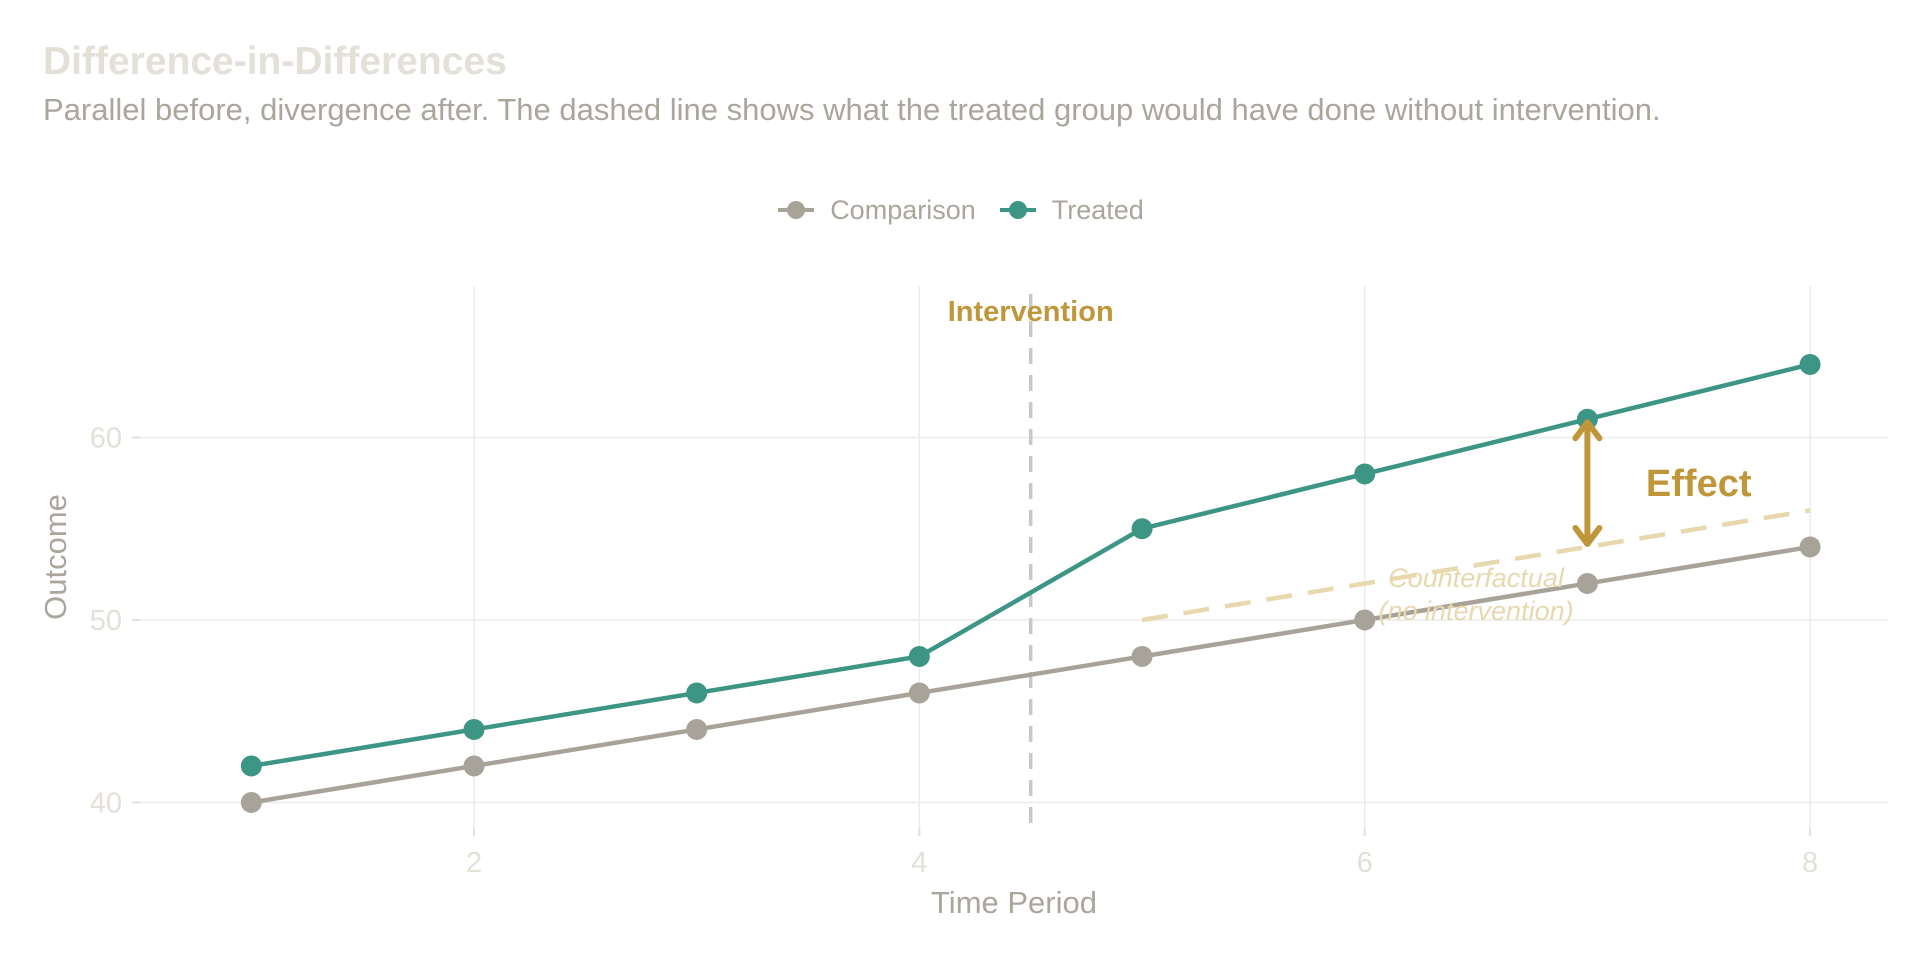 The width and height of the screenshot is (1920, 960). Describe the element at coordinates (1097, 209) in the screenshot. I see `legend-label-treated: Treated` at that location.